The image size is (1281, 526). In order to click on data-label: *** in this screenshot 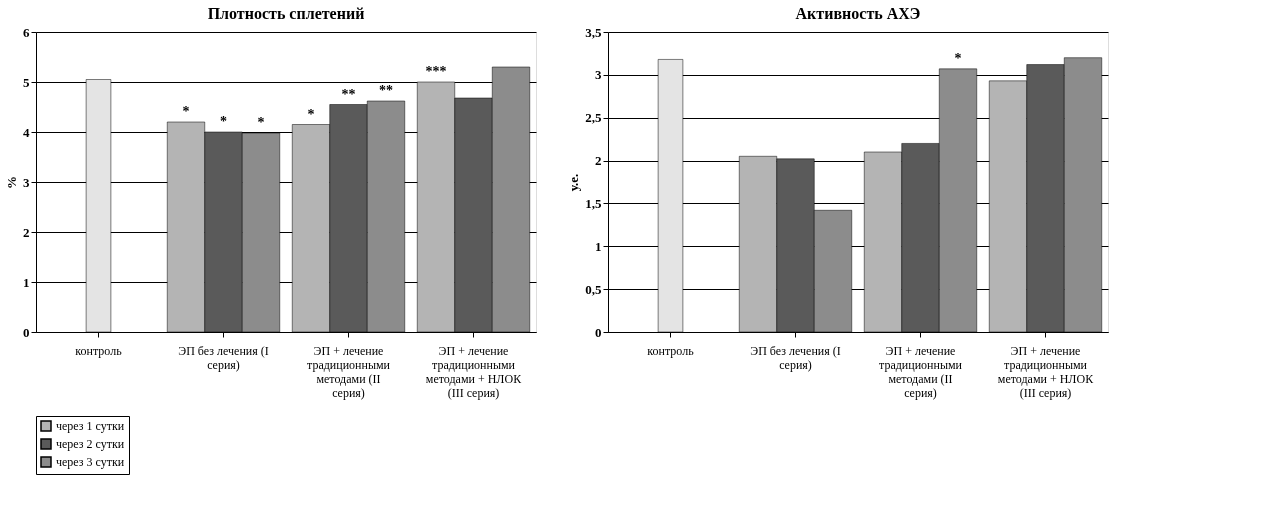, I will do `click(436, 71)`.